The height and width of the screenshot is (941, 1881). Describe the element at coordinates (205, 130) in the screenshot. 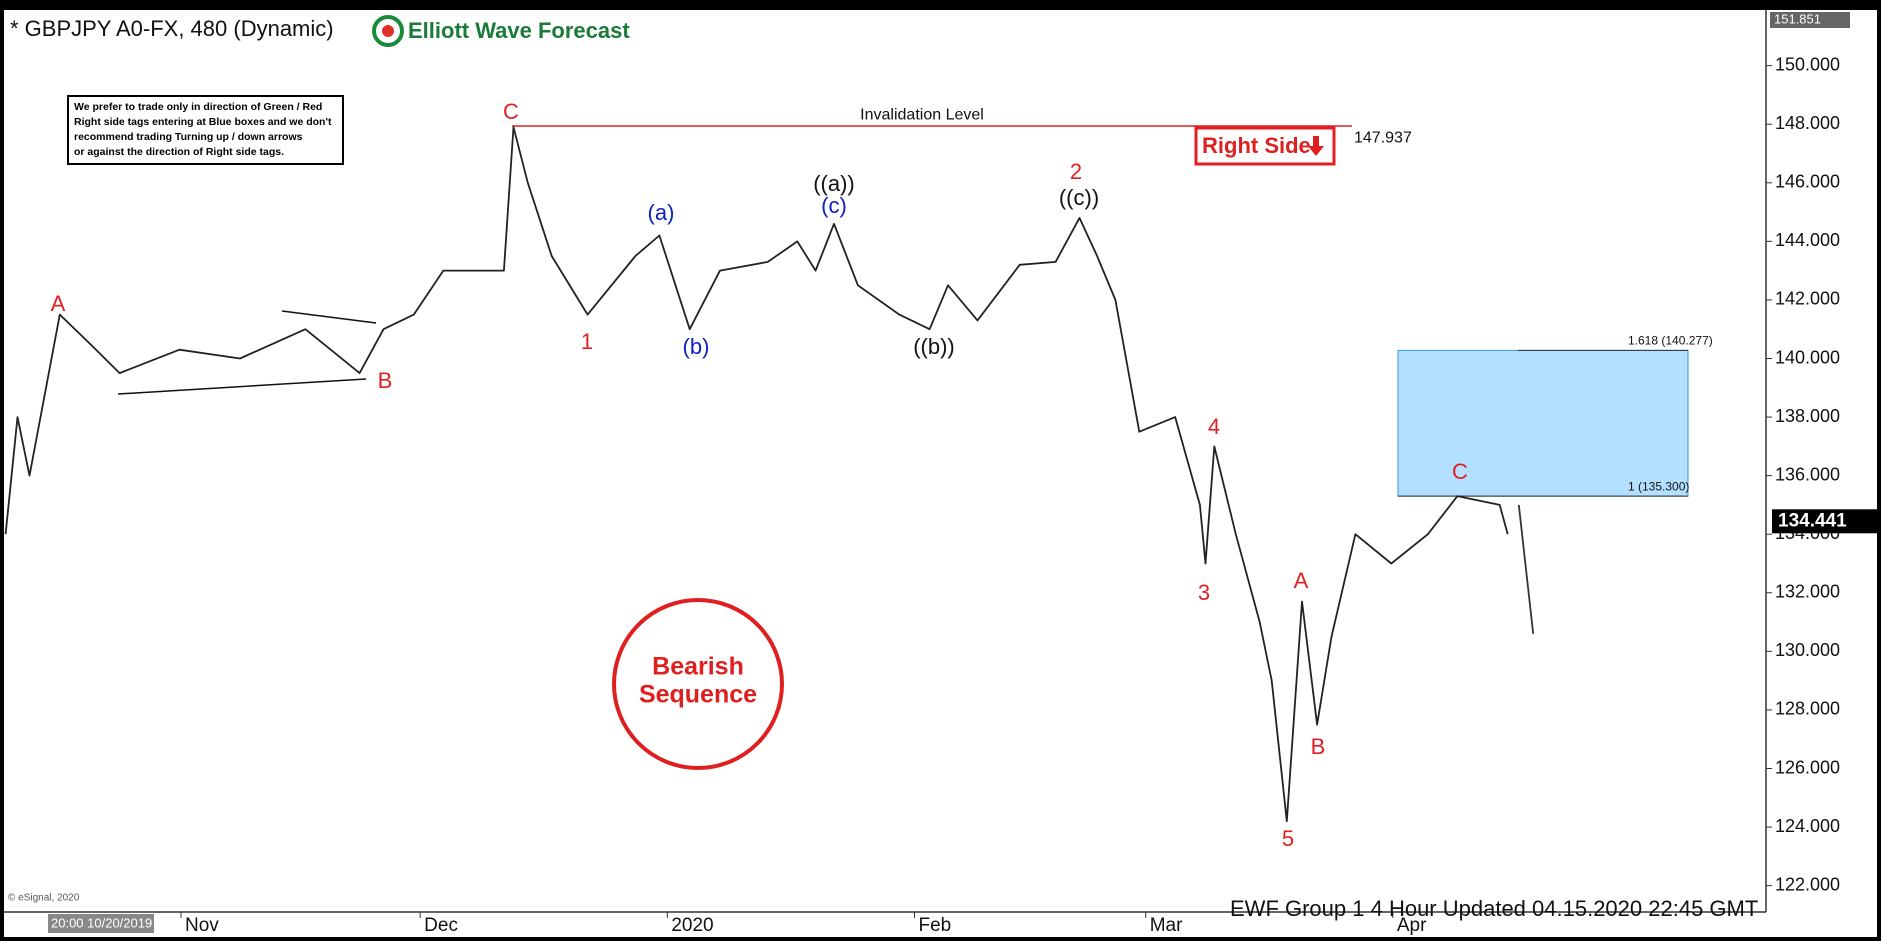

I see `note-box` at that location.